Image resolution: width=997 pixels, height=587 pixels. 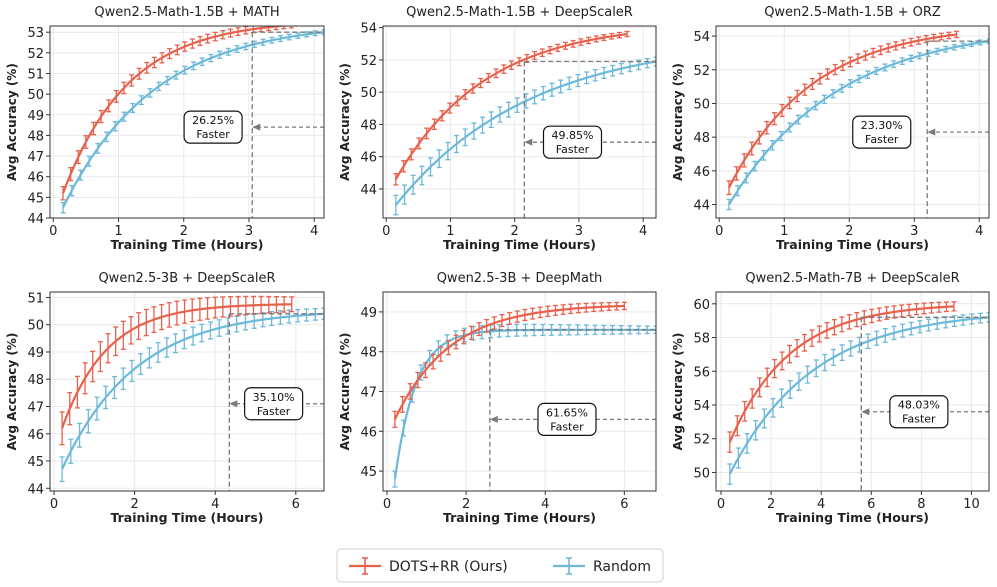 I want to click on legend-frame, so click(x=500, y=565).